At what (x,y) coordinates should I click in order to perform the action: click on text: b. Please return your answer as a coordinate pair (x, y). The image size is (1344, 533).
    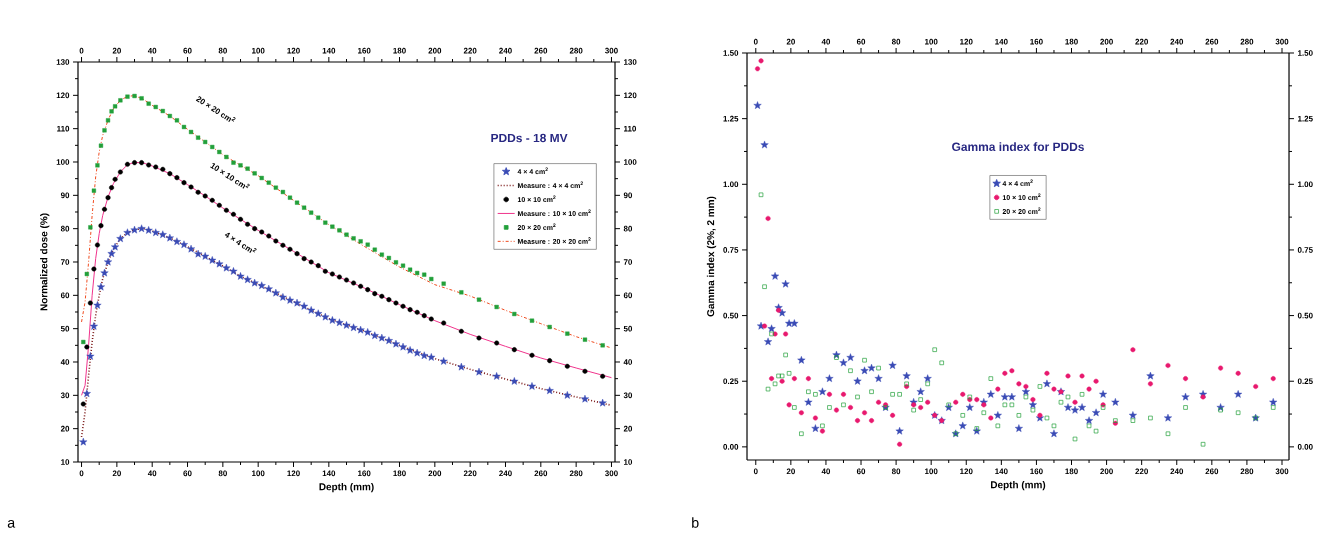
    Looking at the image, I should click on (695, 522).